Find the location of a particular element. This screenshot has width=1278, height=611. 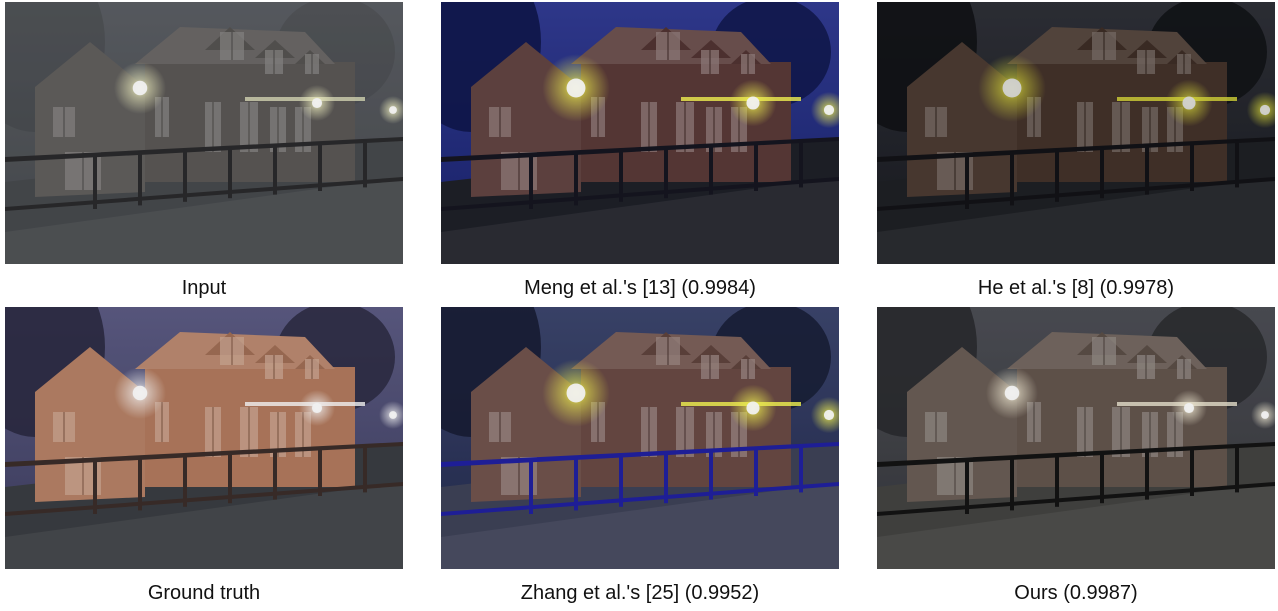

input-image-svg is located at coordinates (204, 133).